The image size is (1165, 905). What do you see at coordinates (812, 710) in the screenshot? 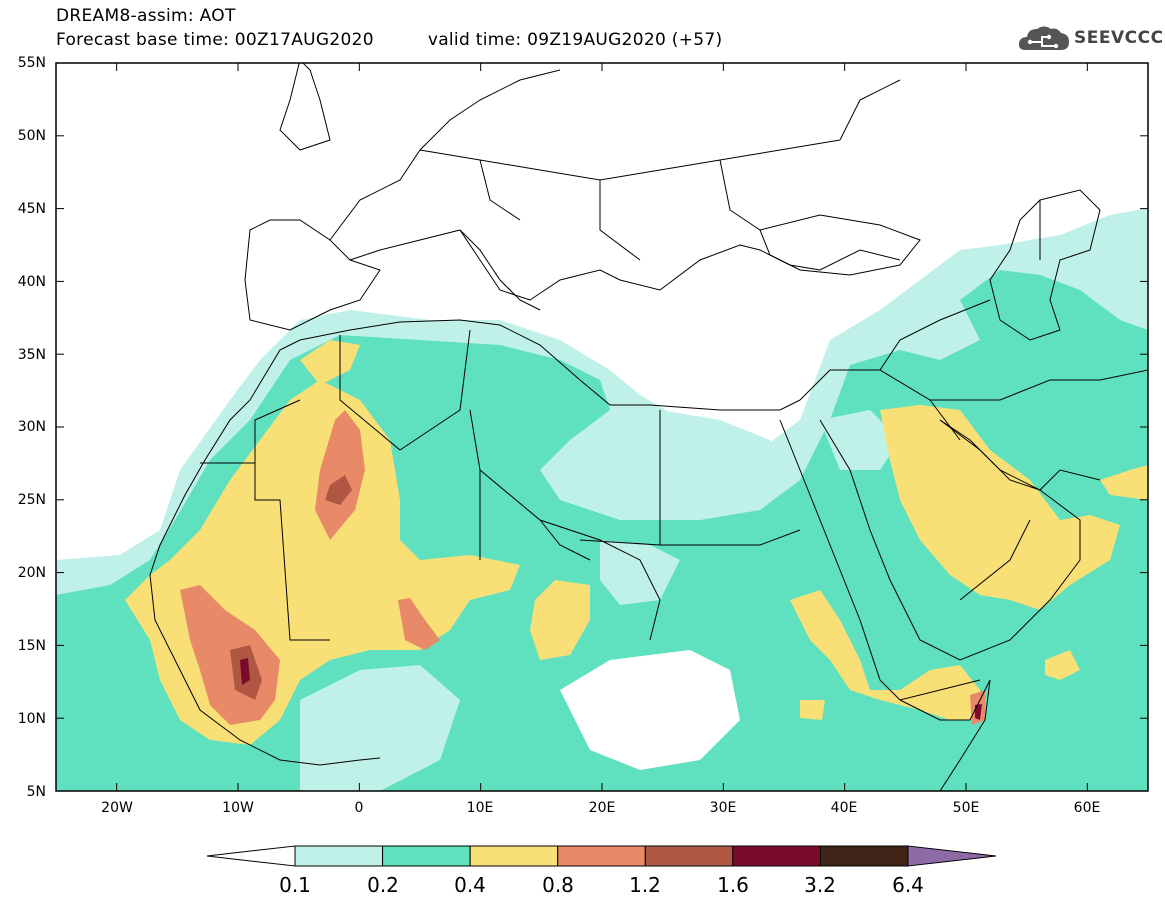
I see `aot-level-0.4-sudan-south` at bounding box center [812, 710].